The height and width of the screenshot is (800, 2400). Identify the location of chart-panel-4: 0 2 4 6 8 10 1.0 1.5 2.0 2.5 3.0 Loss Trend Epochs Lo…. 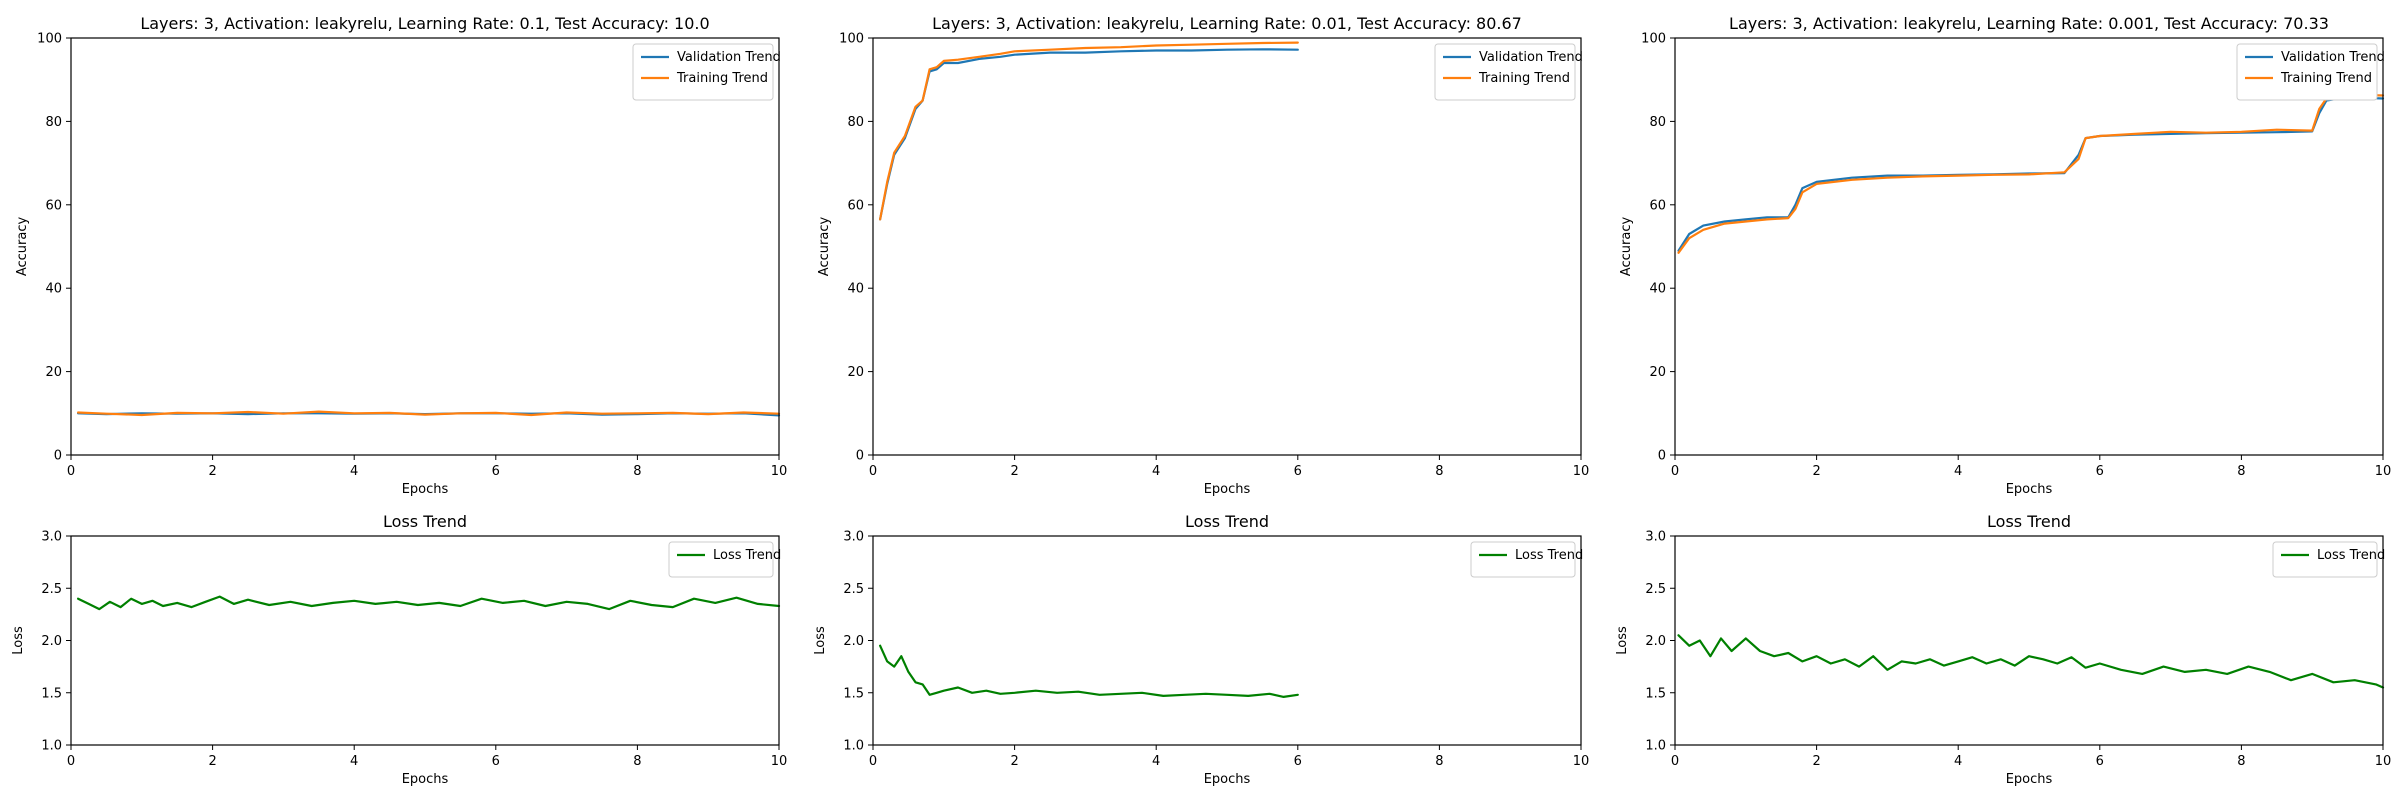
(399, 649).